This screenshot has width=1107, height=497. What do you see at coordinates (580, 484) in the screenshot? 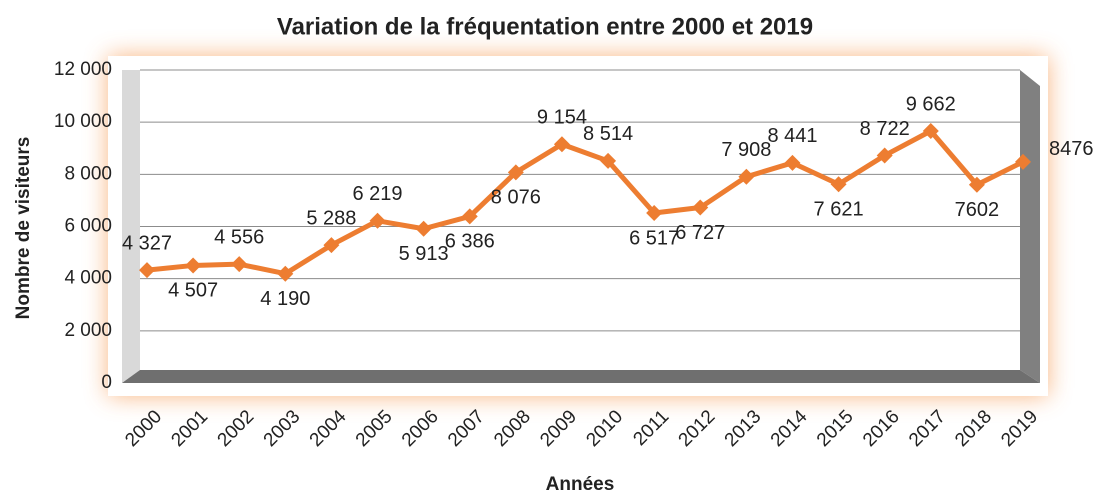
I see `x-axis-title: Années` at bounding box center [580, 484].